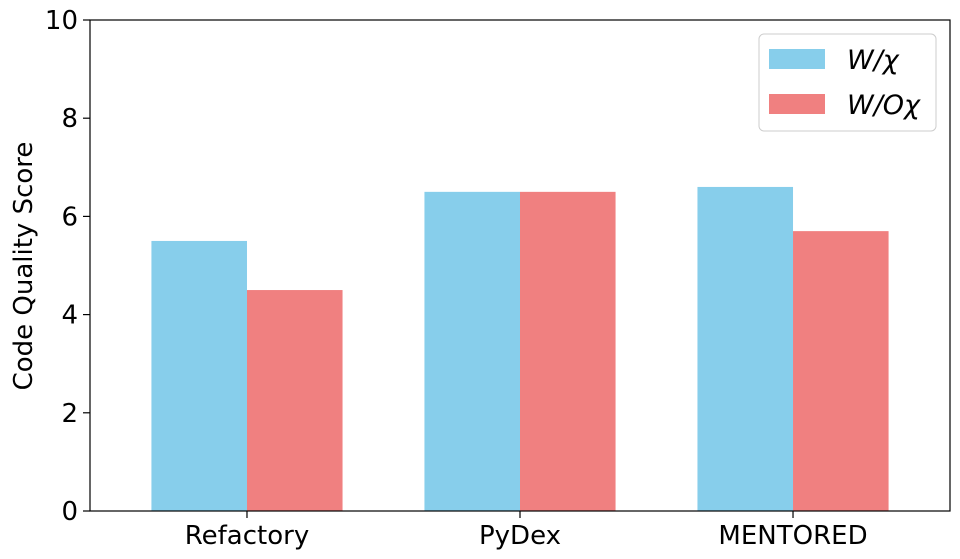  What do you see at coordinates (61, 21) in the screenshot?
I see `y-tick-label: 10` at bounding box center [61, 21].